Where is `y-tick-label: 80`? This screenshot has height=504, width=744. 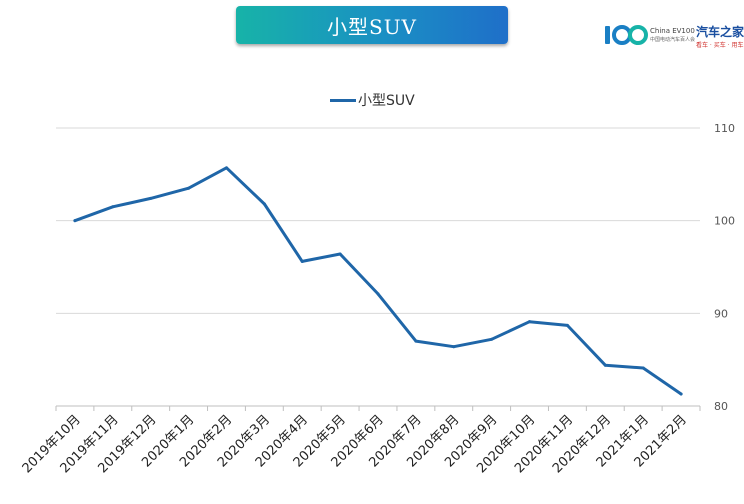 y-tick-label: 80 is located at coordinates (721, 406).